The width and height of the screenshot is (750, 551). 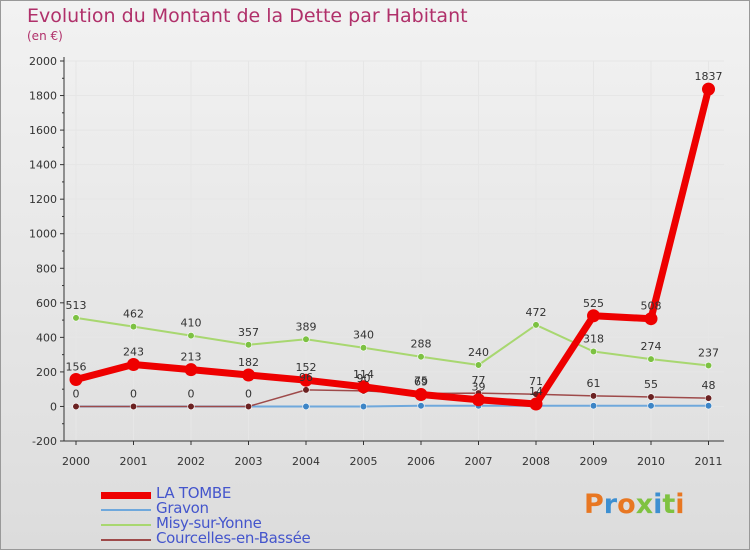 I want to click on y-tick-label: 1000, so click(x=43, y=234).